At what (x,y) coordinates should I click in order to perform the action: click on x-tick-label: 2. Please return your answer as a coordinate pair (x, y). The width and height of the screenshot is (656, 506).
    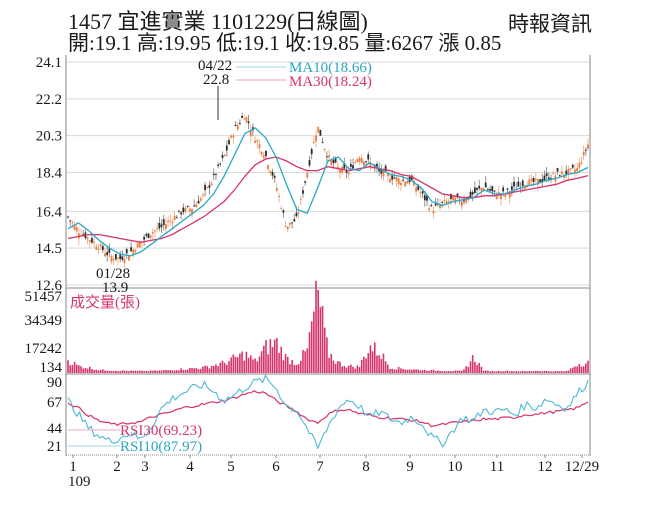
    Looking at the image, I should click on (117, 467).